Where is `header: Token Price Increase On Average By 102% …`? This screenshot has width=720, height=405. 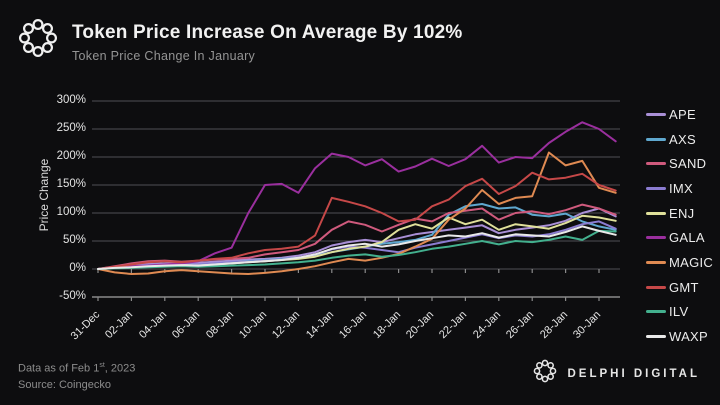 header: Token Price Increase On Average By 102% … is located at coordinates (239, 40).